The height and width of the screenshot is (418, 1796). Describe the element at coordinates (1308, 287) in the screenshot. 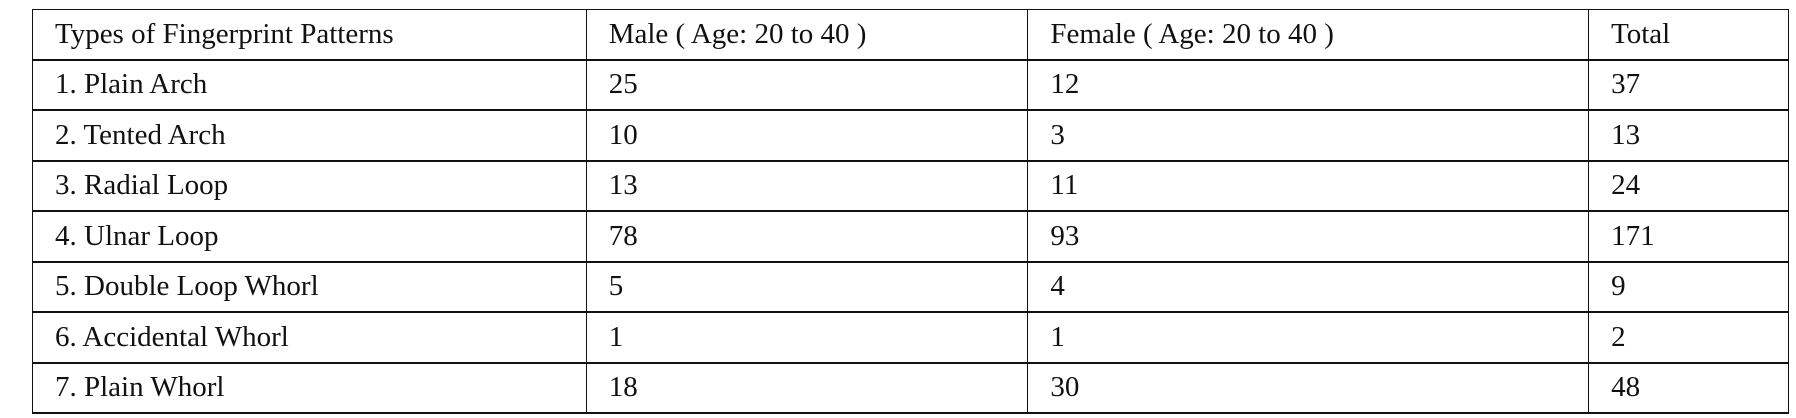

I see `cell-female-count: 4` at that location.